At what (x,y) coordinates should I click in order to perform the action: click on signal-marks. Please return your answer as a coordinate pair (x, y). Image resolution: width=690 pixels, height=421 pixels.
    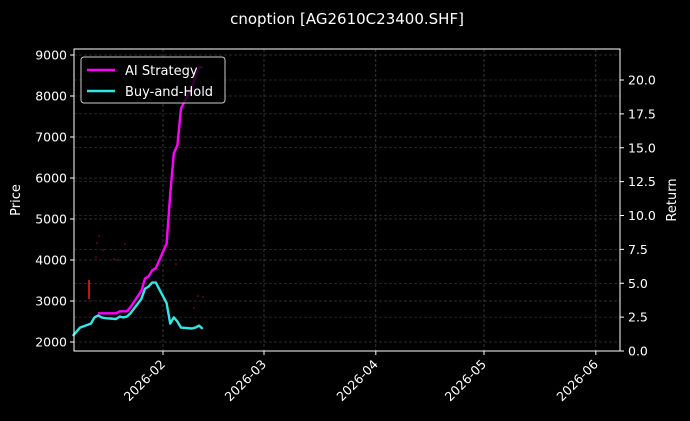
    Looking at the image, I should click on (146, 272).